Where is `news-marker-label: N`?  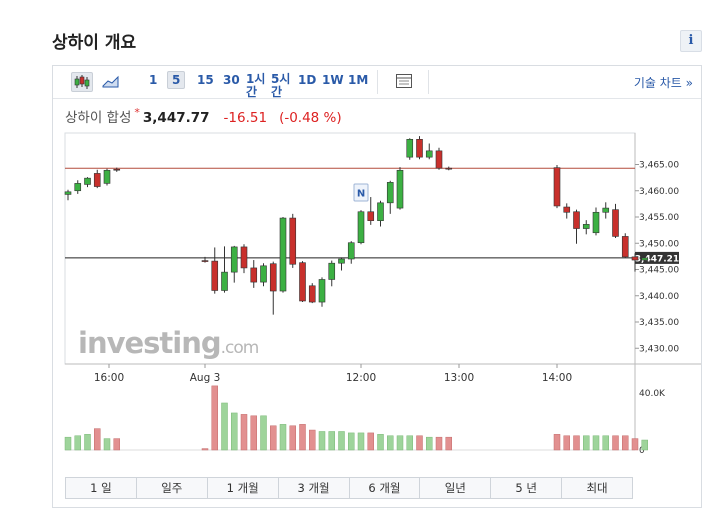 news-marker-label: N is located at coordinates (361, 194).